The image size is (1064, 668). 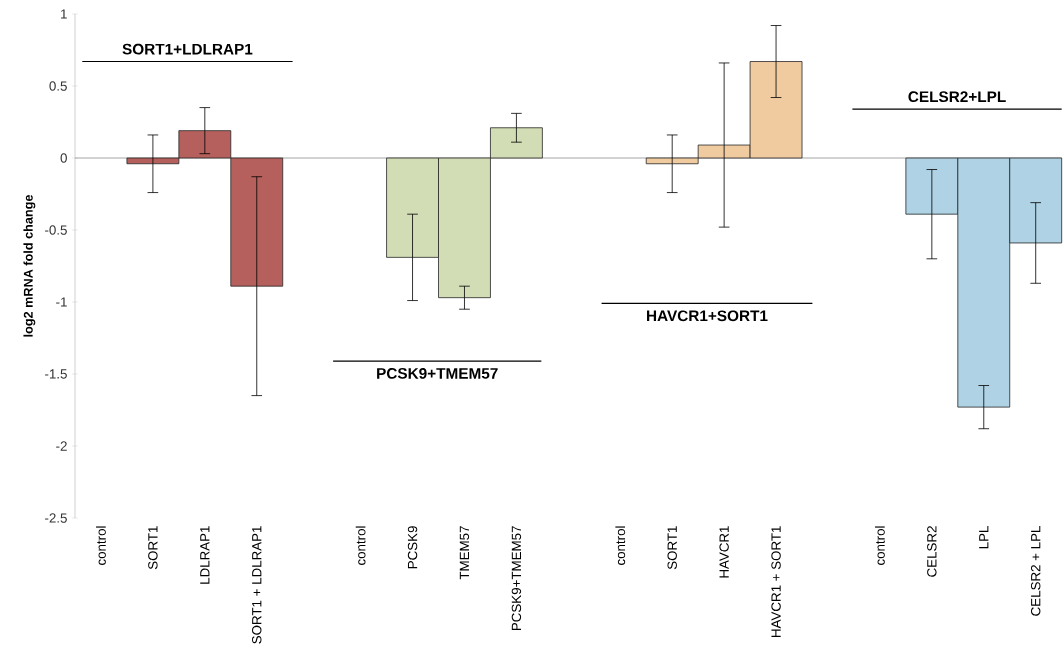 What do you see at coordinates (56, 518) in the screenshot?
I see `y-tick-label: -2.5` at bounding box center [56, 518].